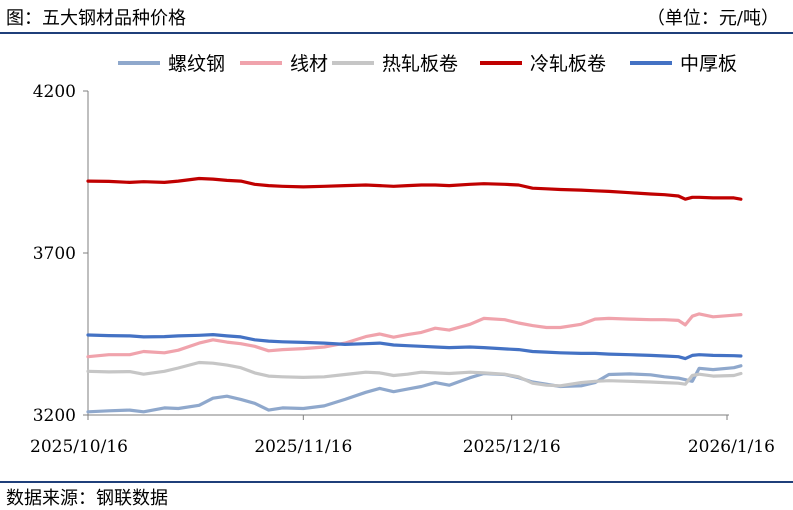 Image resolution: width=793 pixels, height=510 pixels. Describe the element at coordinates (708, 64) in the screenshot. I see `legend-label: 中厚板` at that location.